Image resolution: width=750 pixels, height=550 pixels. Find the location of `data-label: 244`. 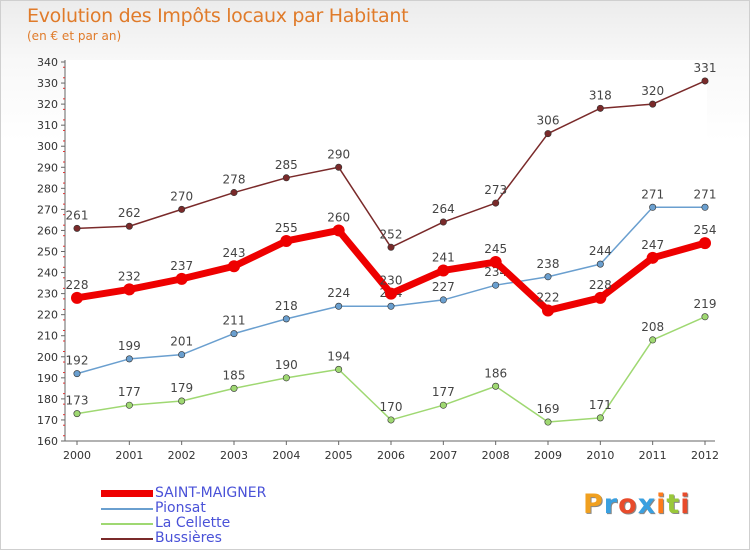

data-label: 244 is located at coordinates (600, 251).